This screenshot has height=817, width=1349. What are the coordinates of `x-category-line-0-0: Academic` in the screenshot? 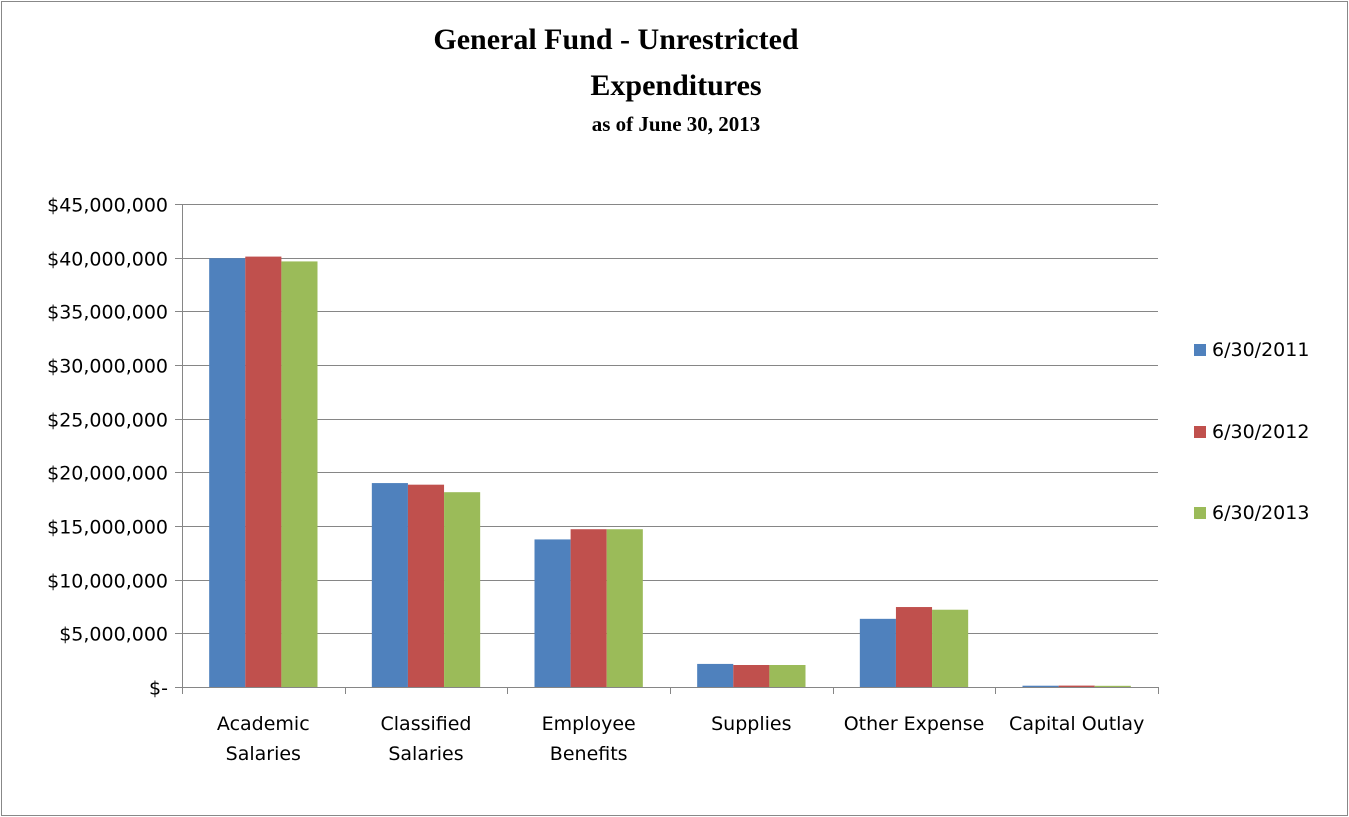 It's located at (263, 724).